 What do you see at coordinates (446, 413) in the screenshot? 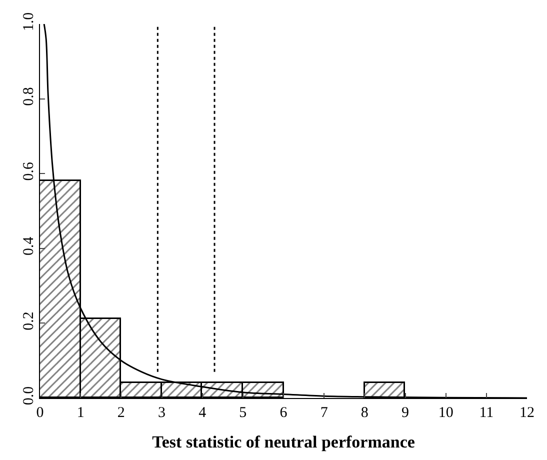
I see `x-tick-label: 10` at bounding box center [446, 413].